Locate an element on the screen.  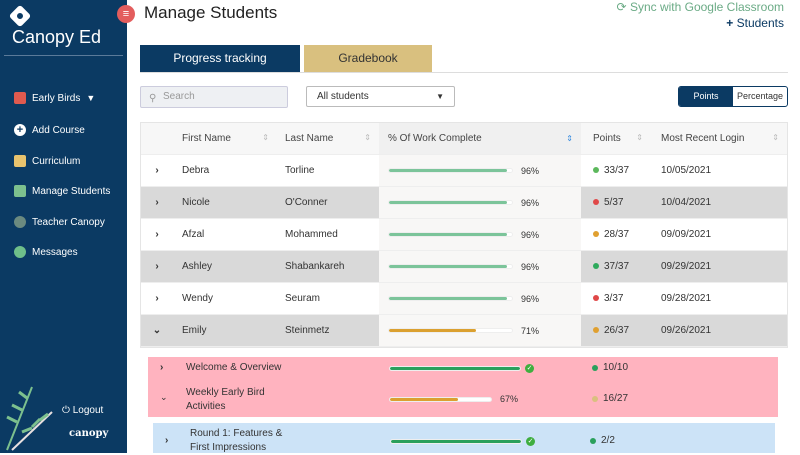
points-value: 26/37 is located at coordinates (617, 330).